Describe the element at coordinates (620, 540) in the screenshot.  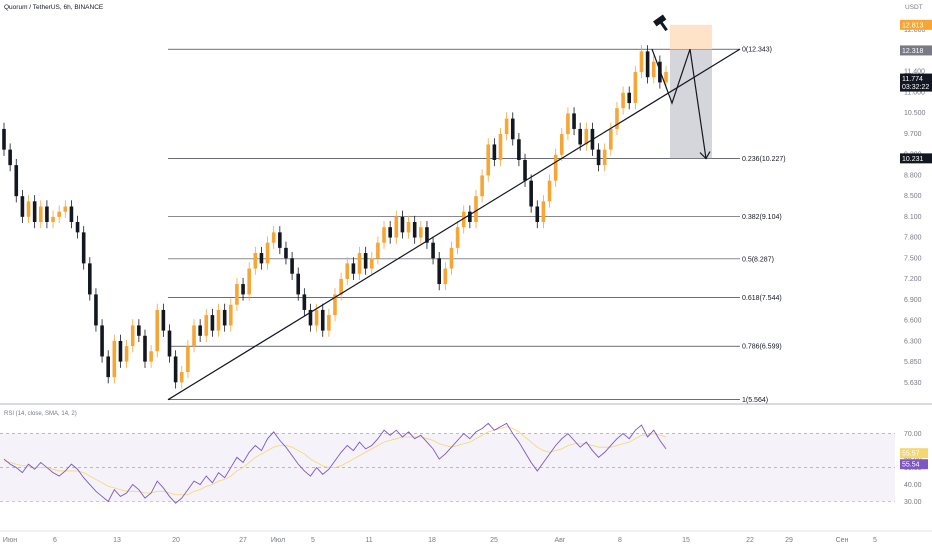
I see `x-tick-label: 8` at that location.